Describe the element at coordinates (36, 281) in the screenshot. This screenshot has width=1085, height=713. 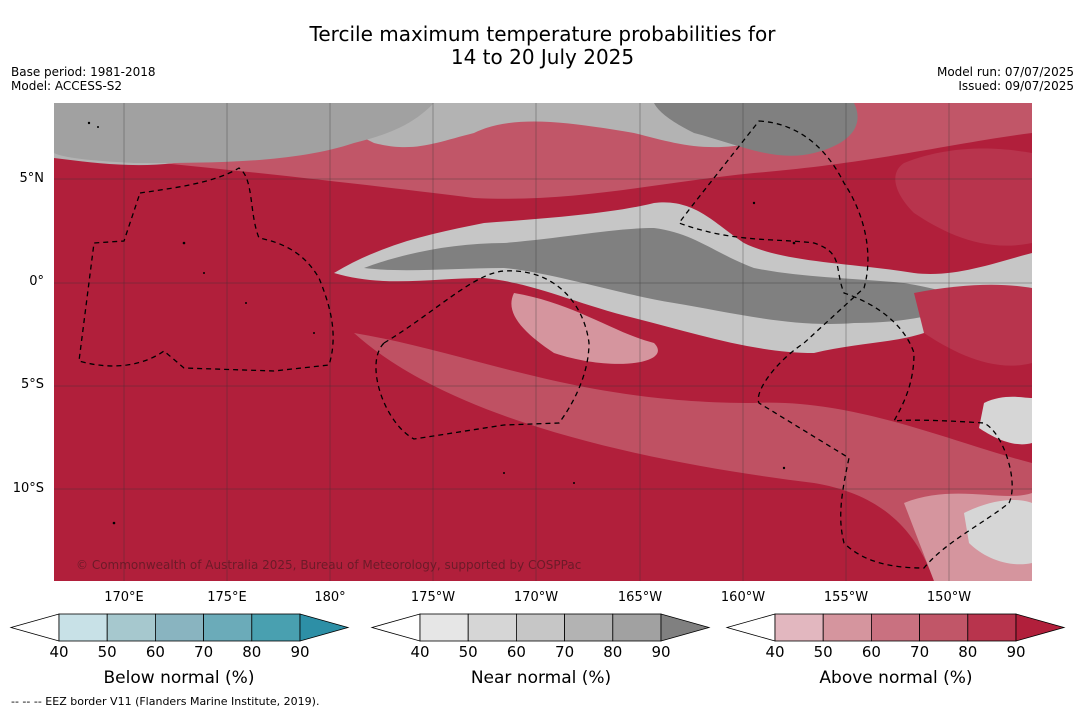
I see `lat-label-0: 0°` at that location.